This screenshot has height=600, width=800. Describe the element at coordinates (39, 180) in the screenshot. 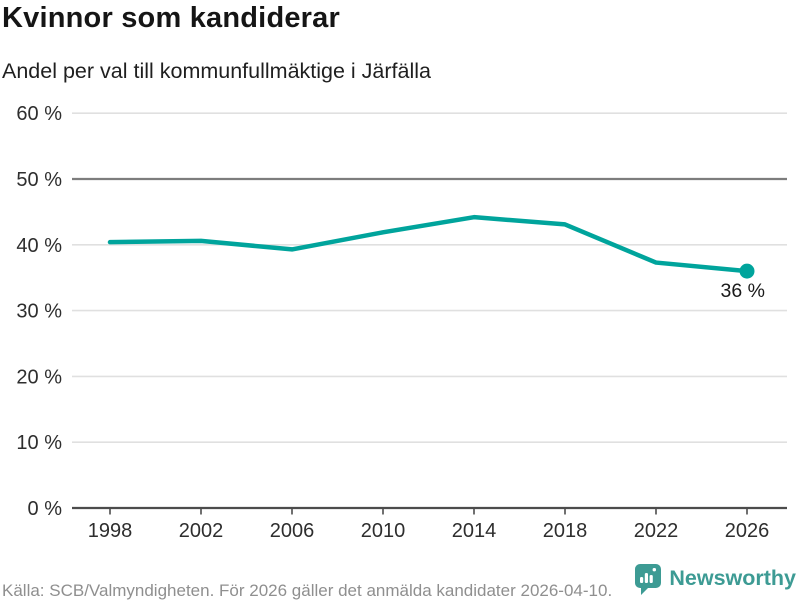

I see `y-tick-label: 50 %` at that location.